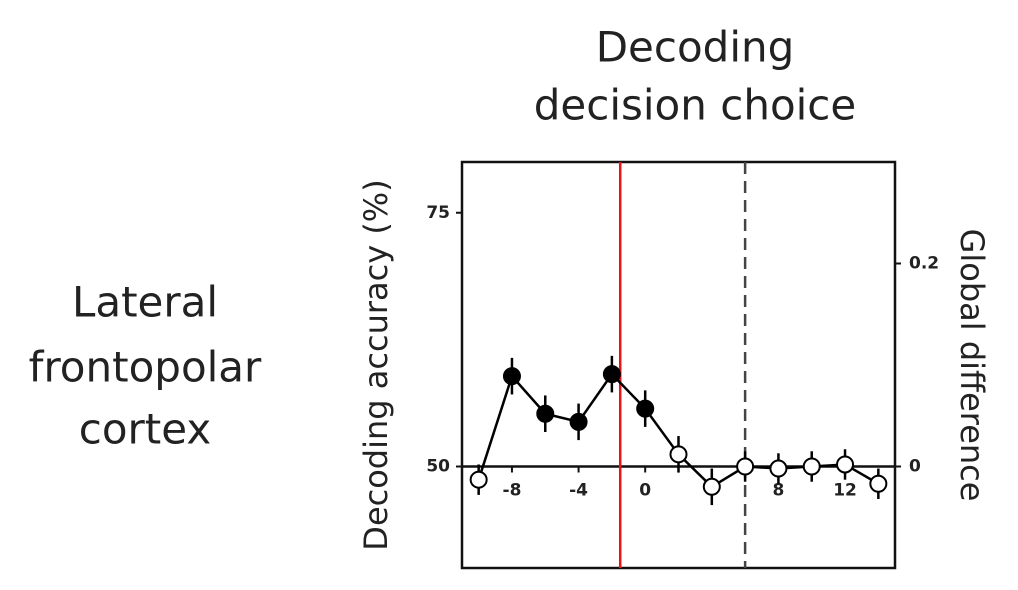 Image resolution: width=1018 pixels, height=590 pixels. I want to click on x-tick-label: 12, so click(845, 491).